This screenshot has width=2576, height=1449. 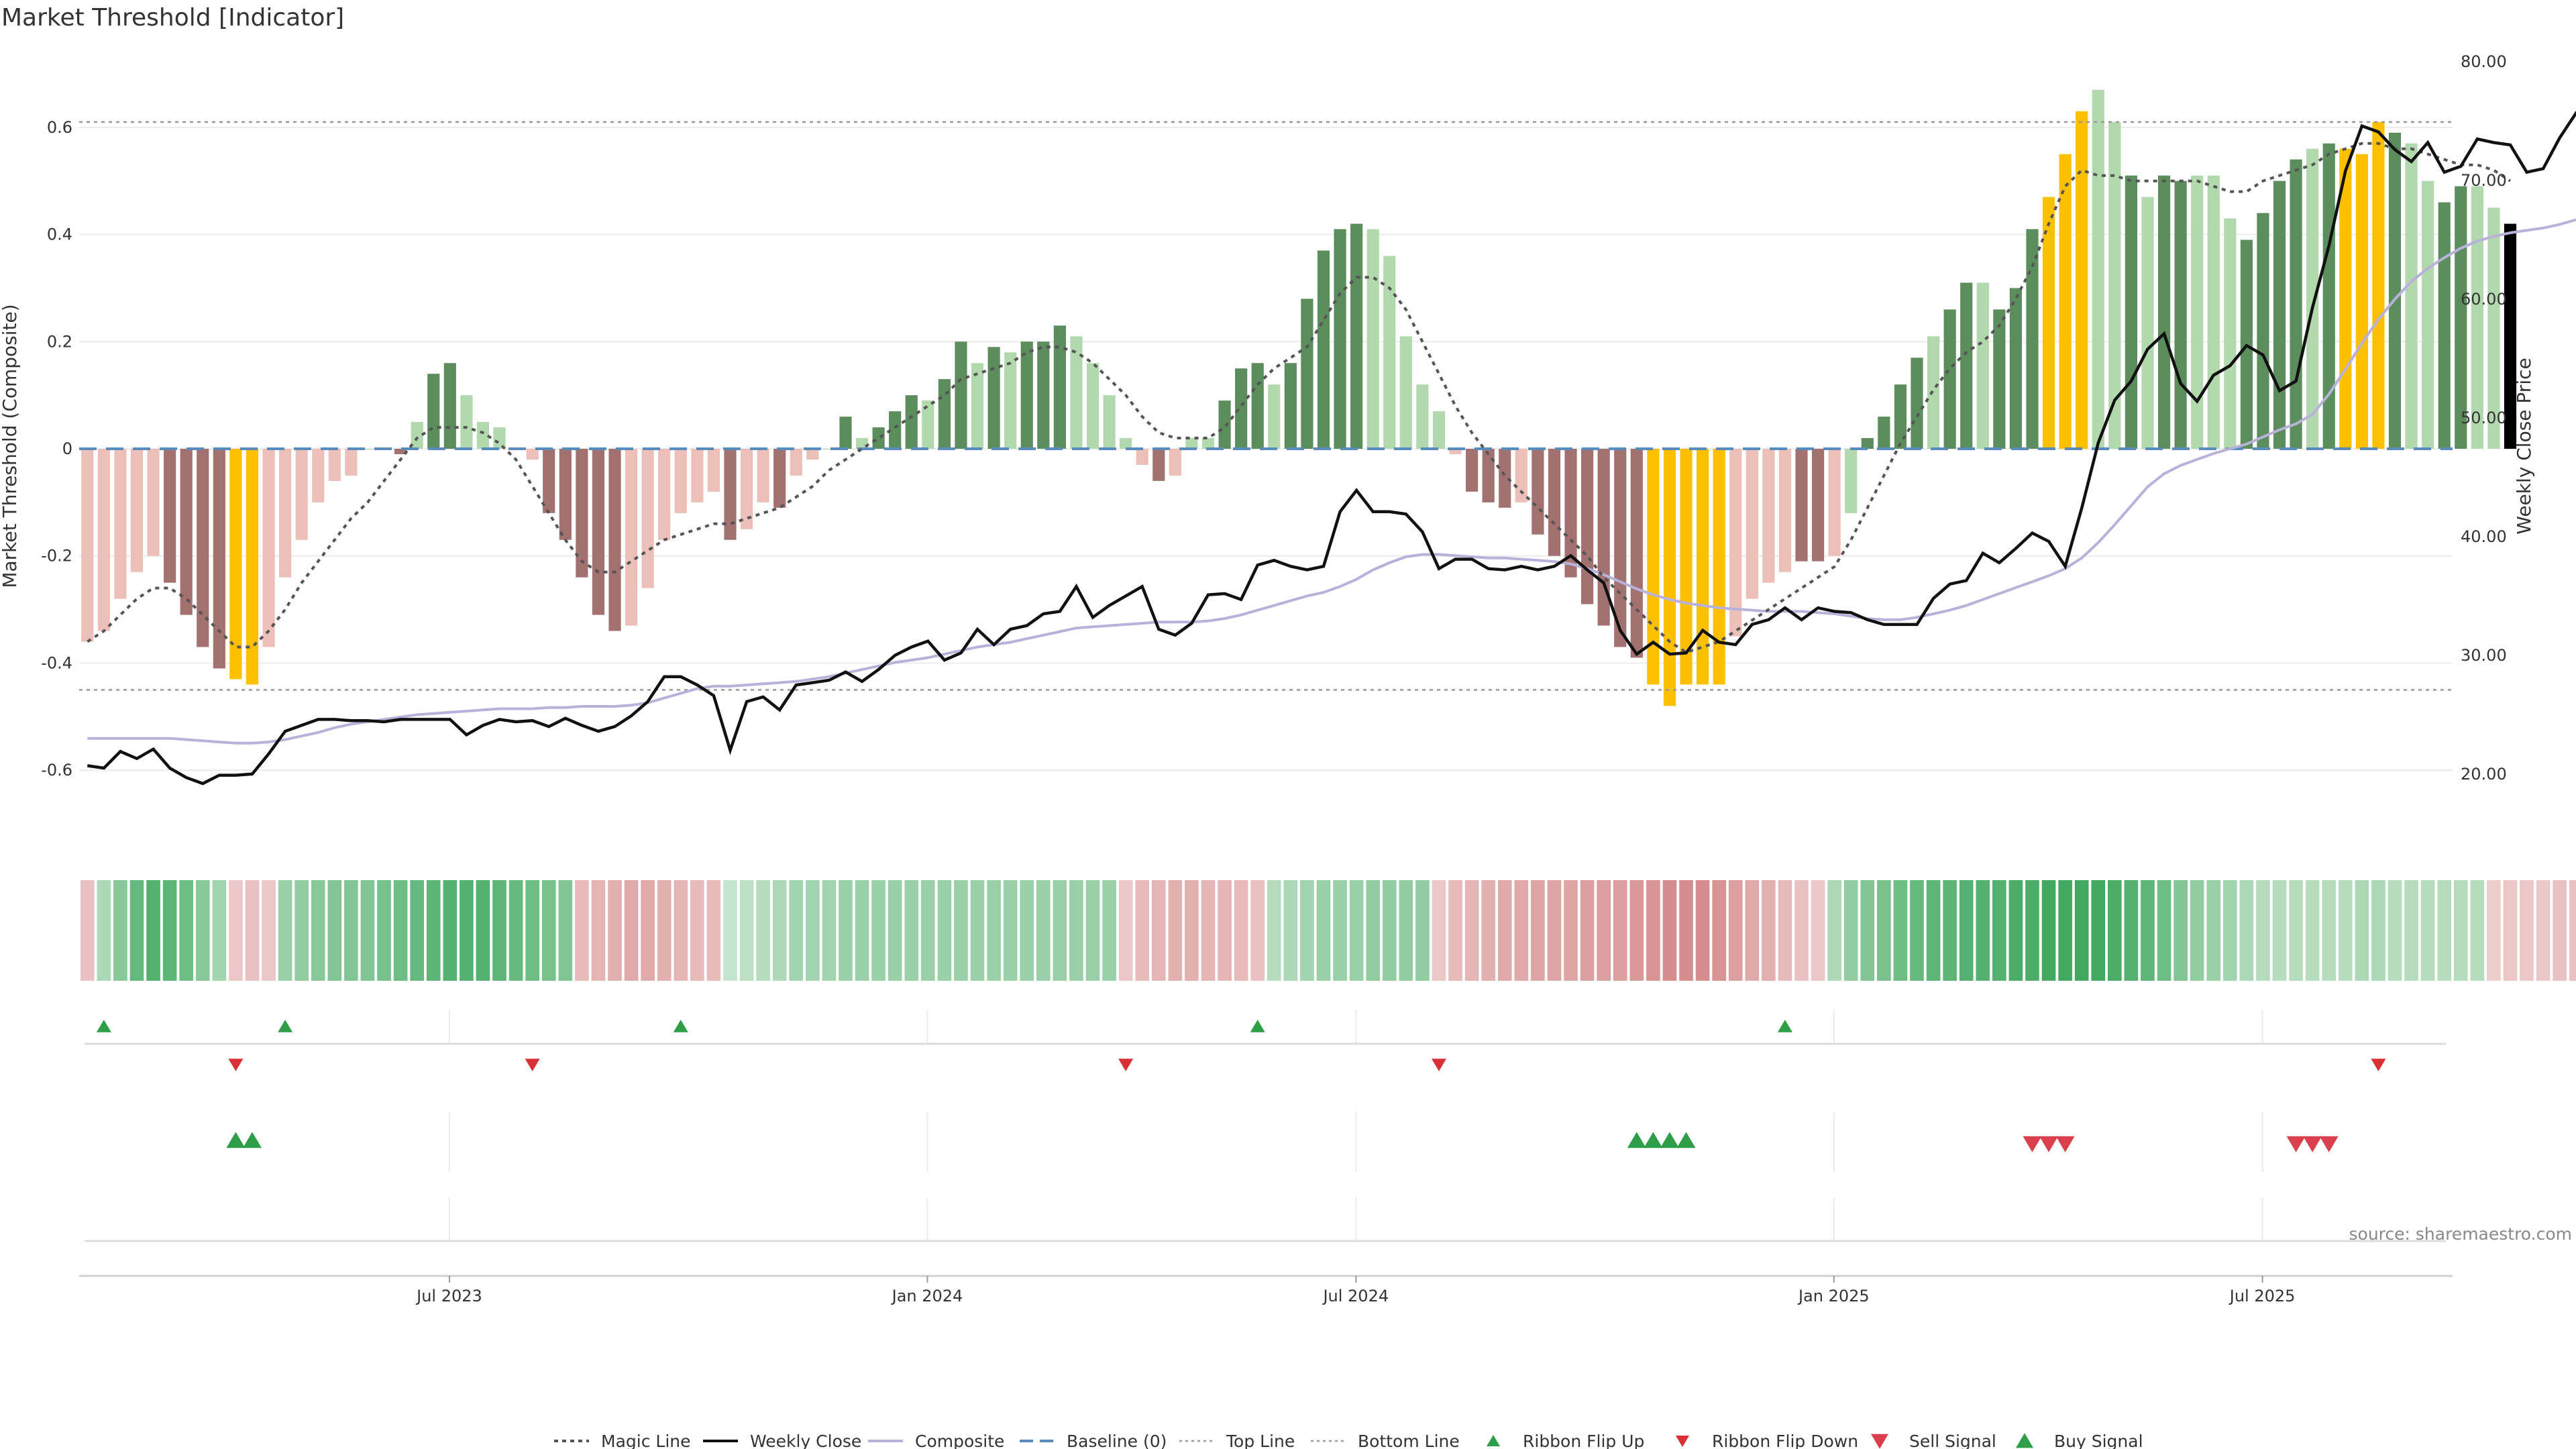 I want to click on legend-swatch-small-triangle-down, so click(x=1682, y=1441).